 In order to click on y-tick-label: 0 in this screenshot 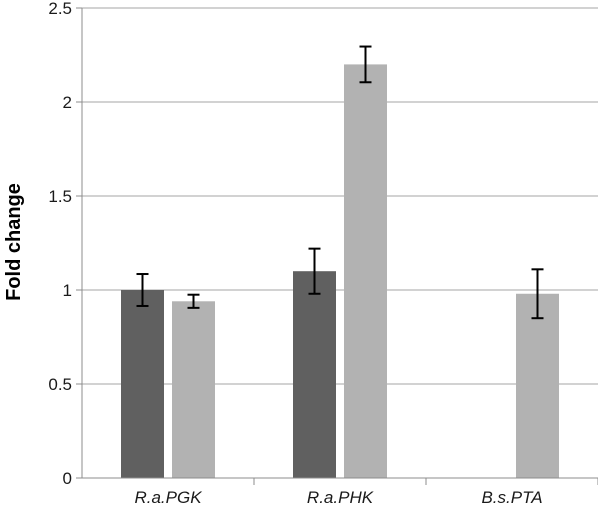, I will do `click(67, 478)`.